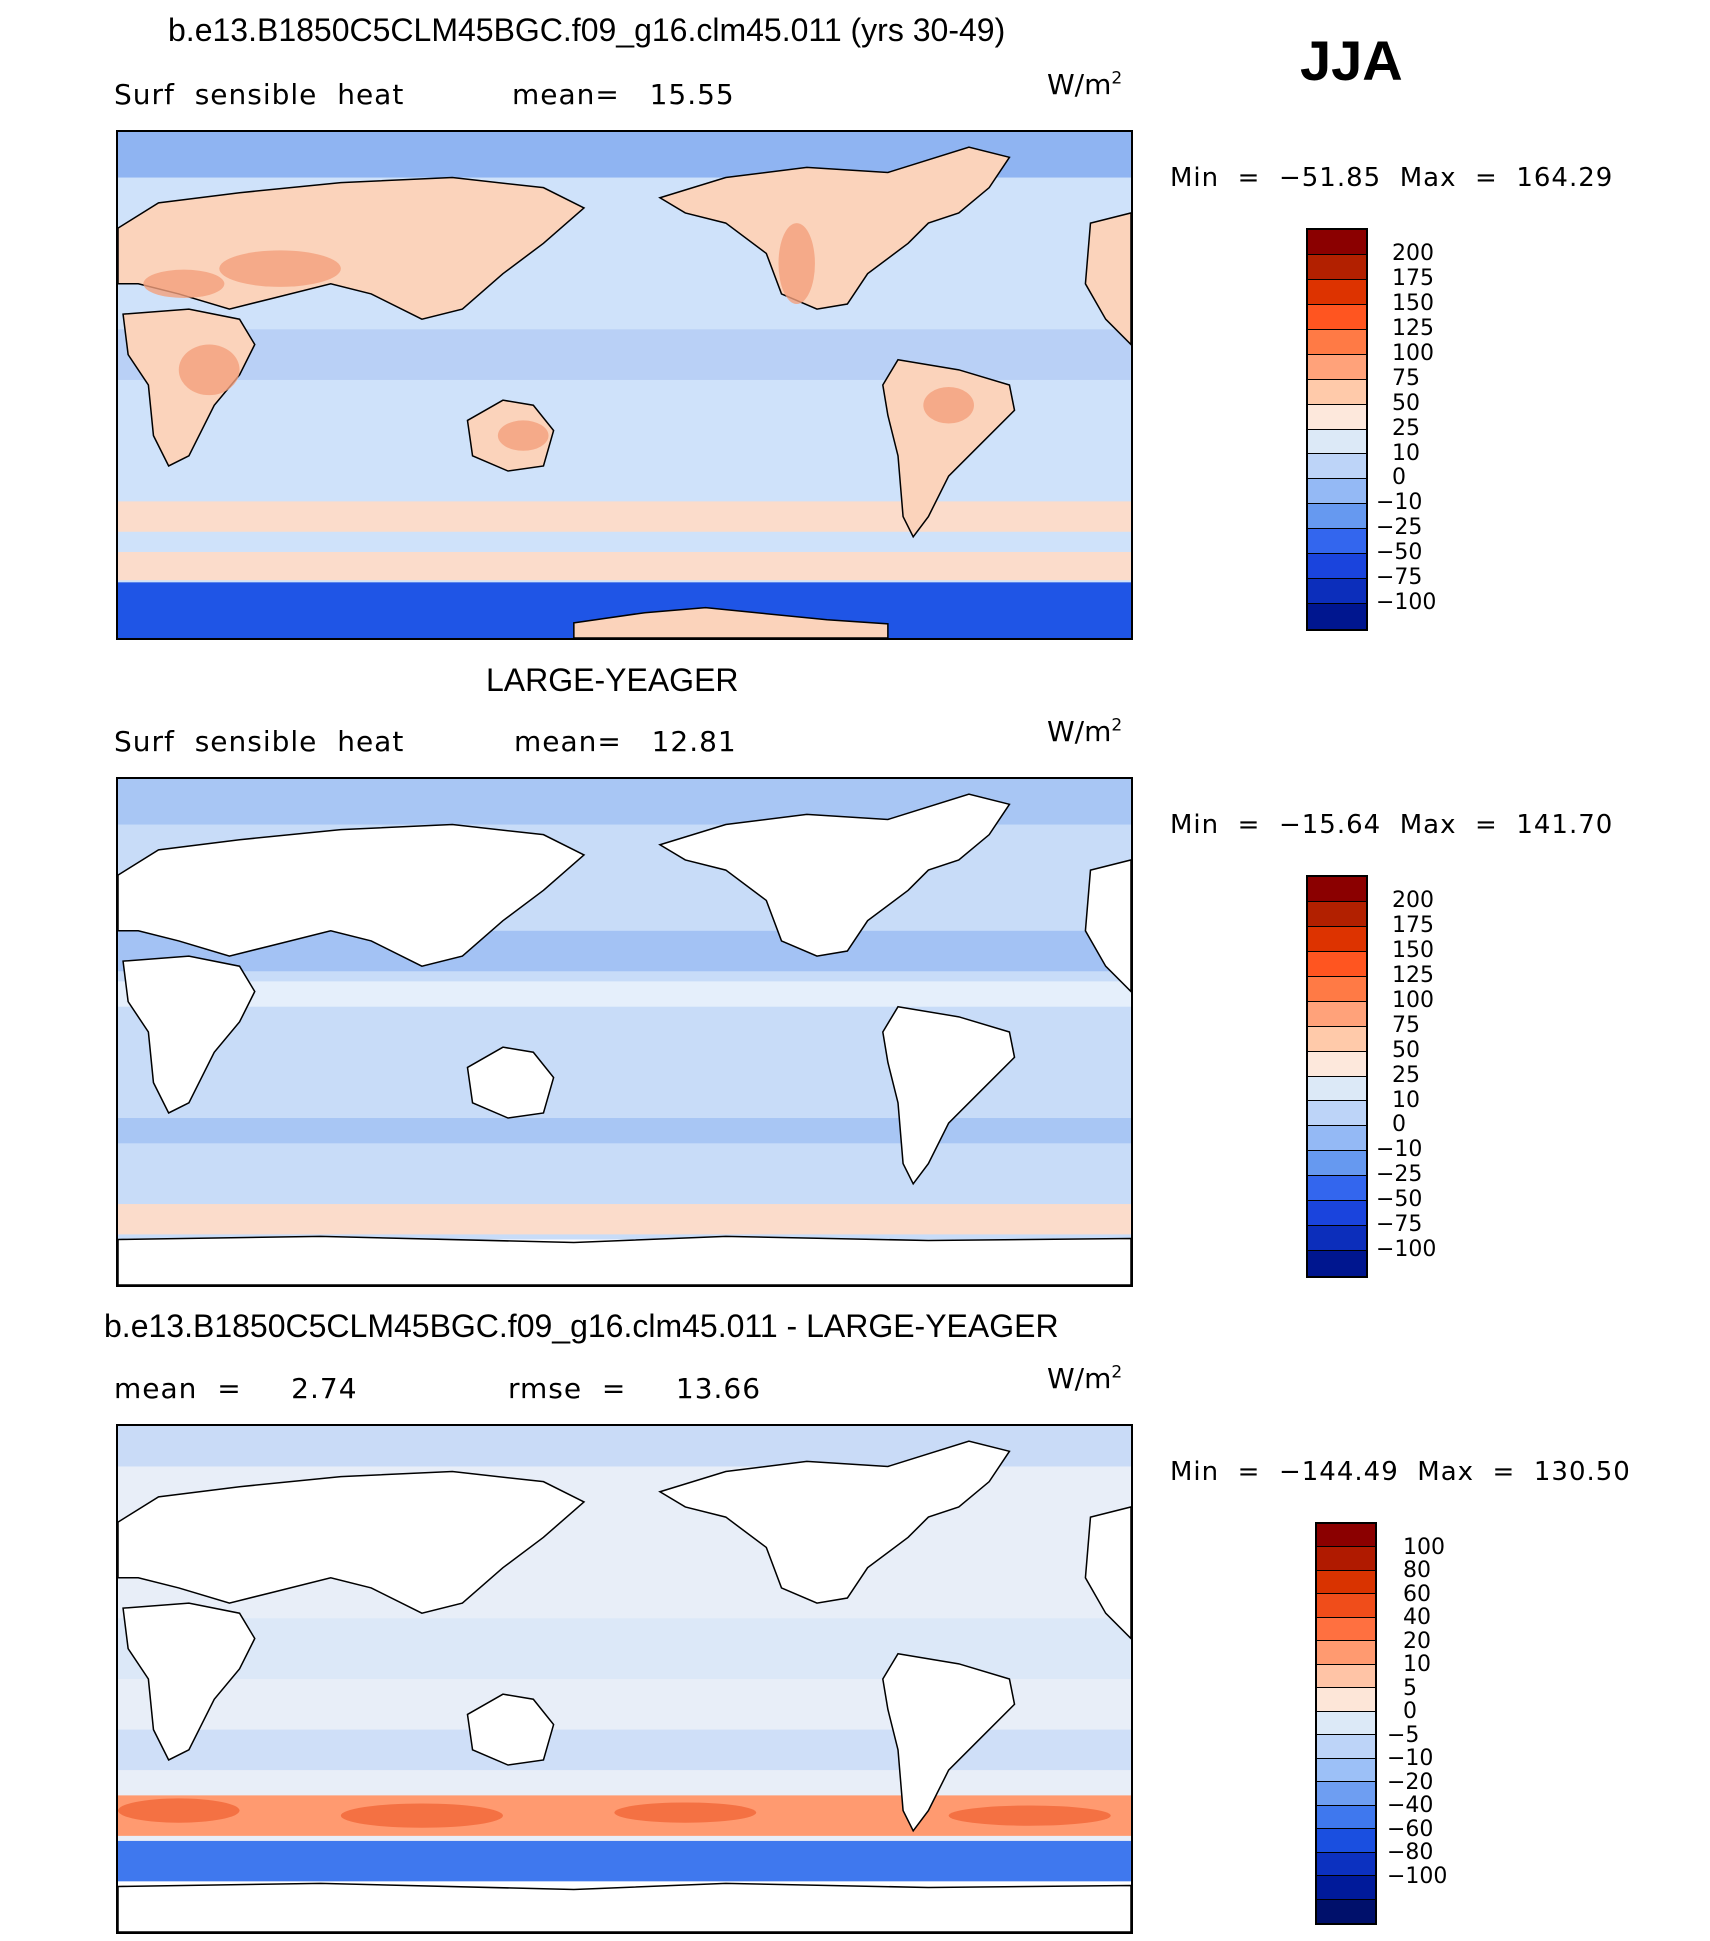  I want to click on units-exponent: 2, so click(1117, 78).